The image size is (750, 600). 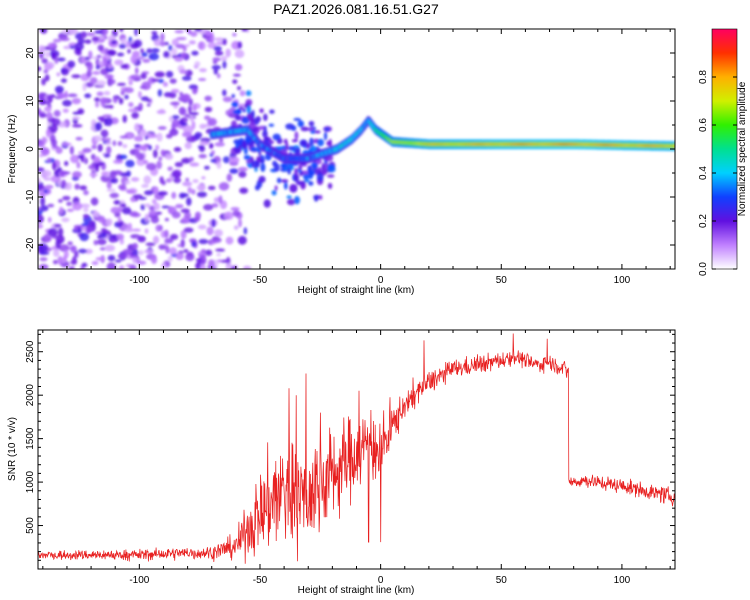 What do you see at coordinates (356, 290) in the screenshot?
I see `spectrogram-x-label: Height of straight line (km)` at bounding box center [356, 290].